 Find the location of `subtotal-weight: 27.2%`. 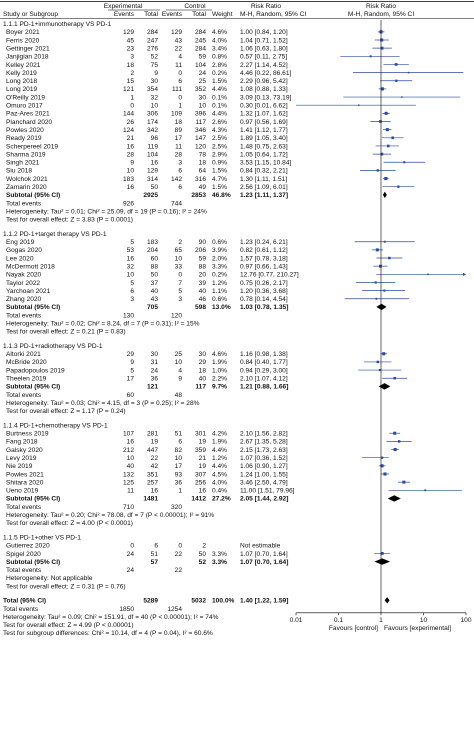

subtotal-weight: 27.2% is located at coordinates (221, 499).